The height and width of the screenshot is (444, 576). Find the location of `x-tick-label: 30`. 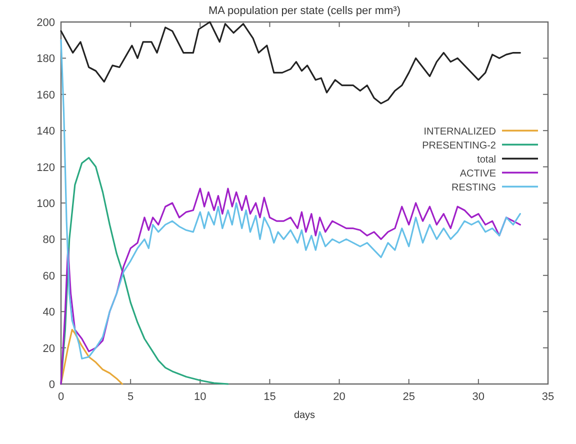

x-tick-label: 30 is located at coordinates (478, 397).